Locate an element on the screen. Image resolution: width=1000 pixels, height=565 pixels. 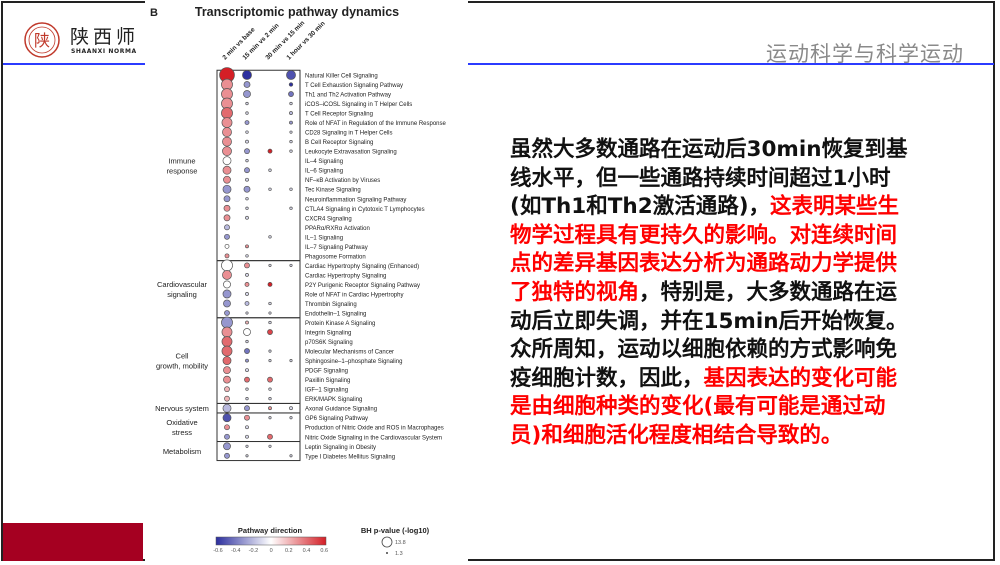
group-label: Nervous system is located at coordinates (182, 408).